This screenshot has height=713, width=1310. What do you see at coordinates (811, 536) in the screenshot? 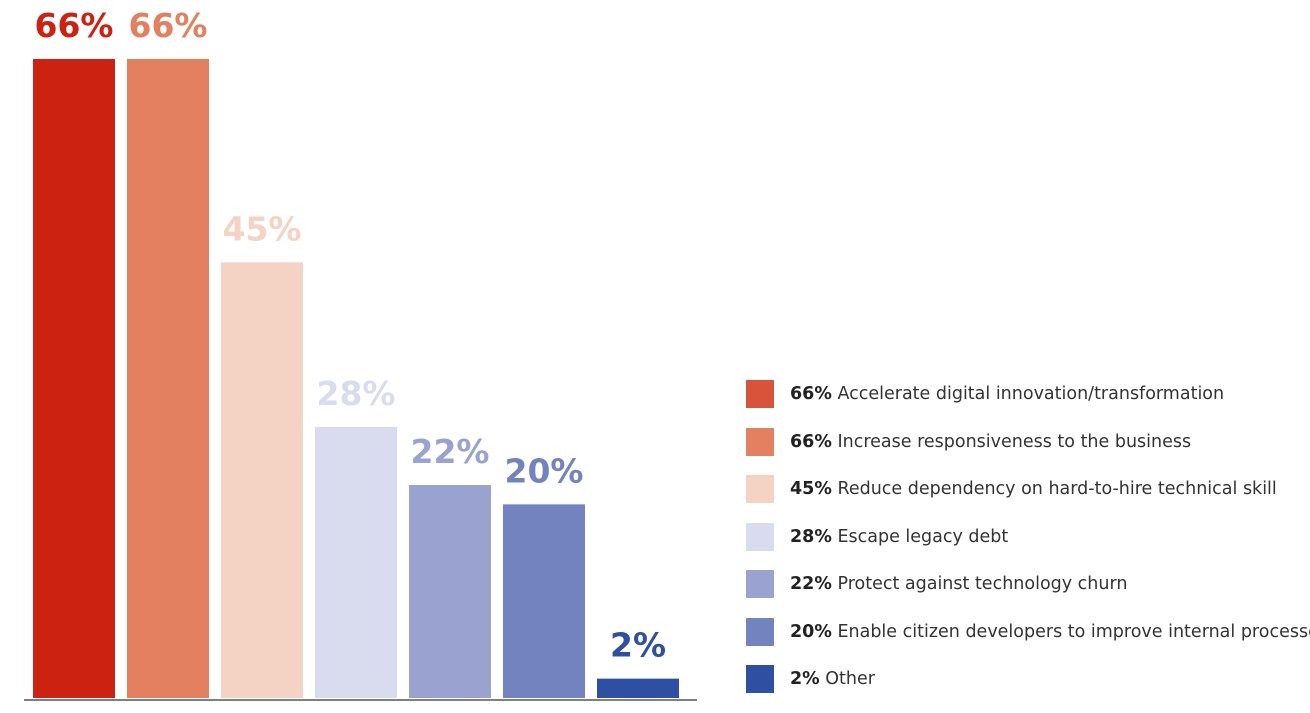
I see `legend-percent: 28%` at bounding box center [811, 536].